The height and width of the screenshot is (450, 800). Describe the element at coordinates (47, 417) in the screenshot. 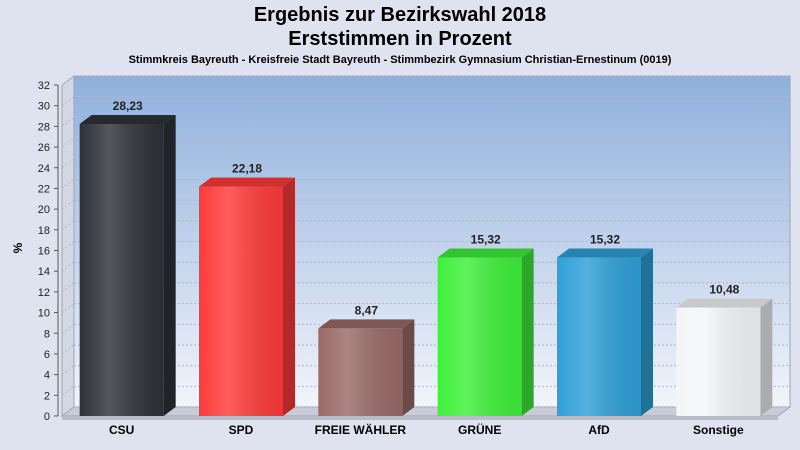

I see `y-tick-label: 0` at that location.